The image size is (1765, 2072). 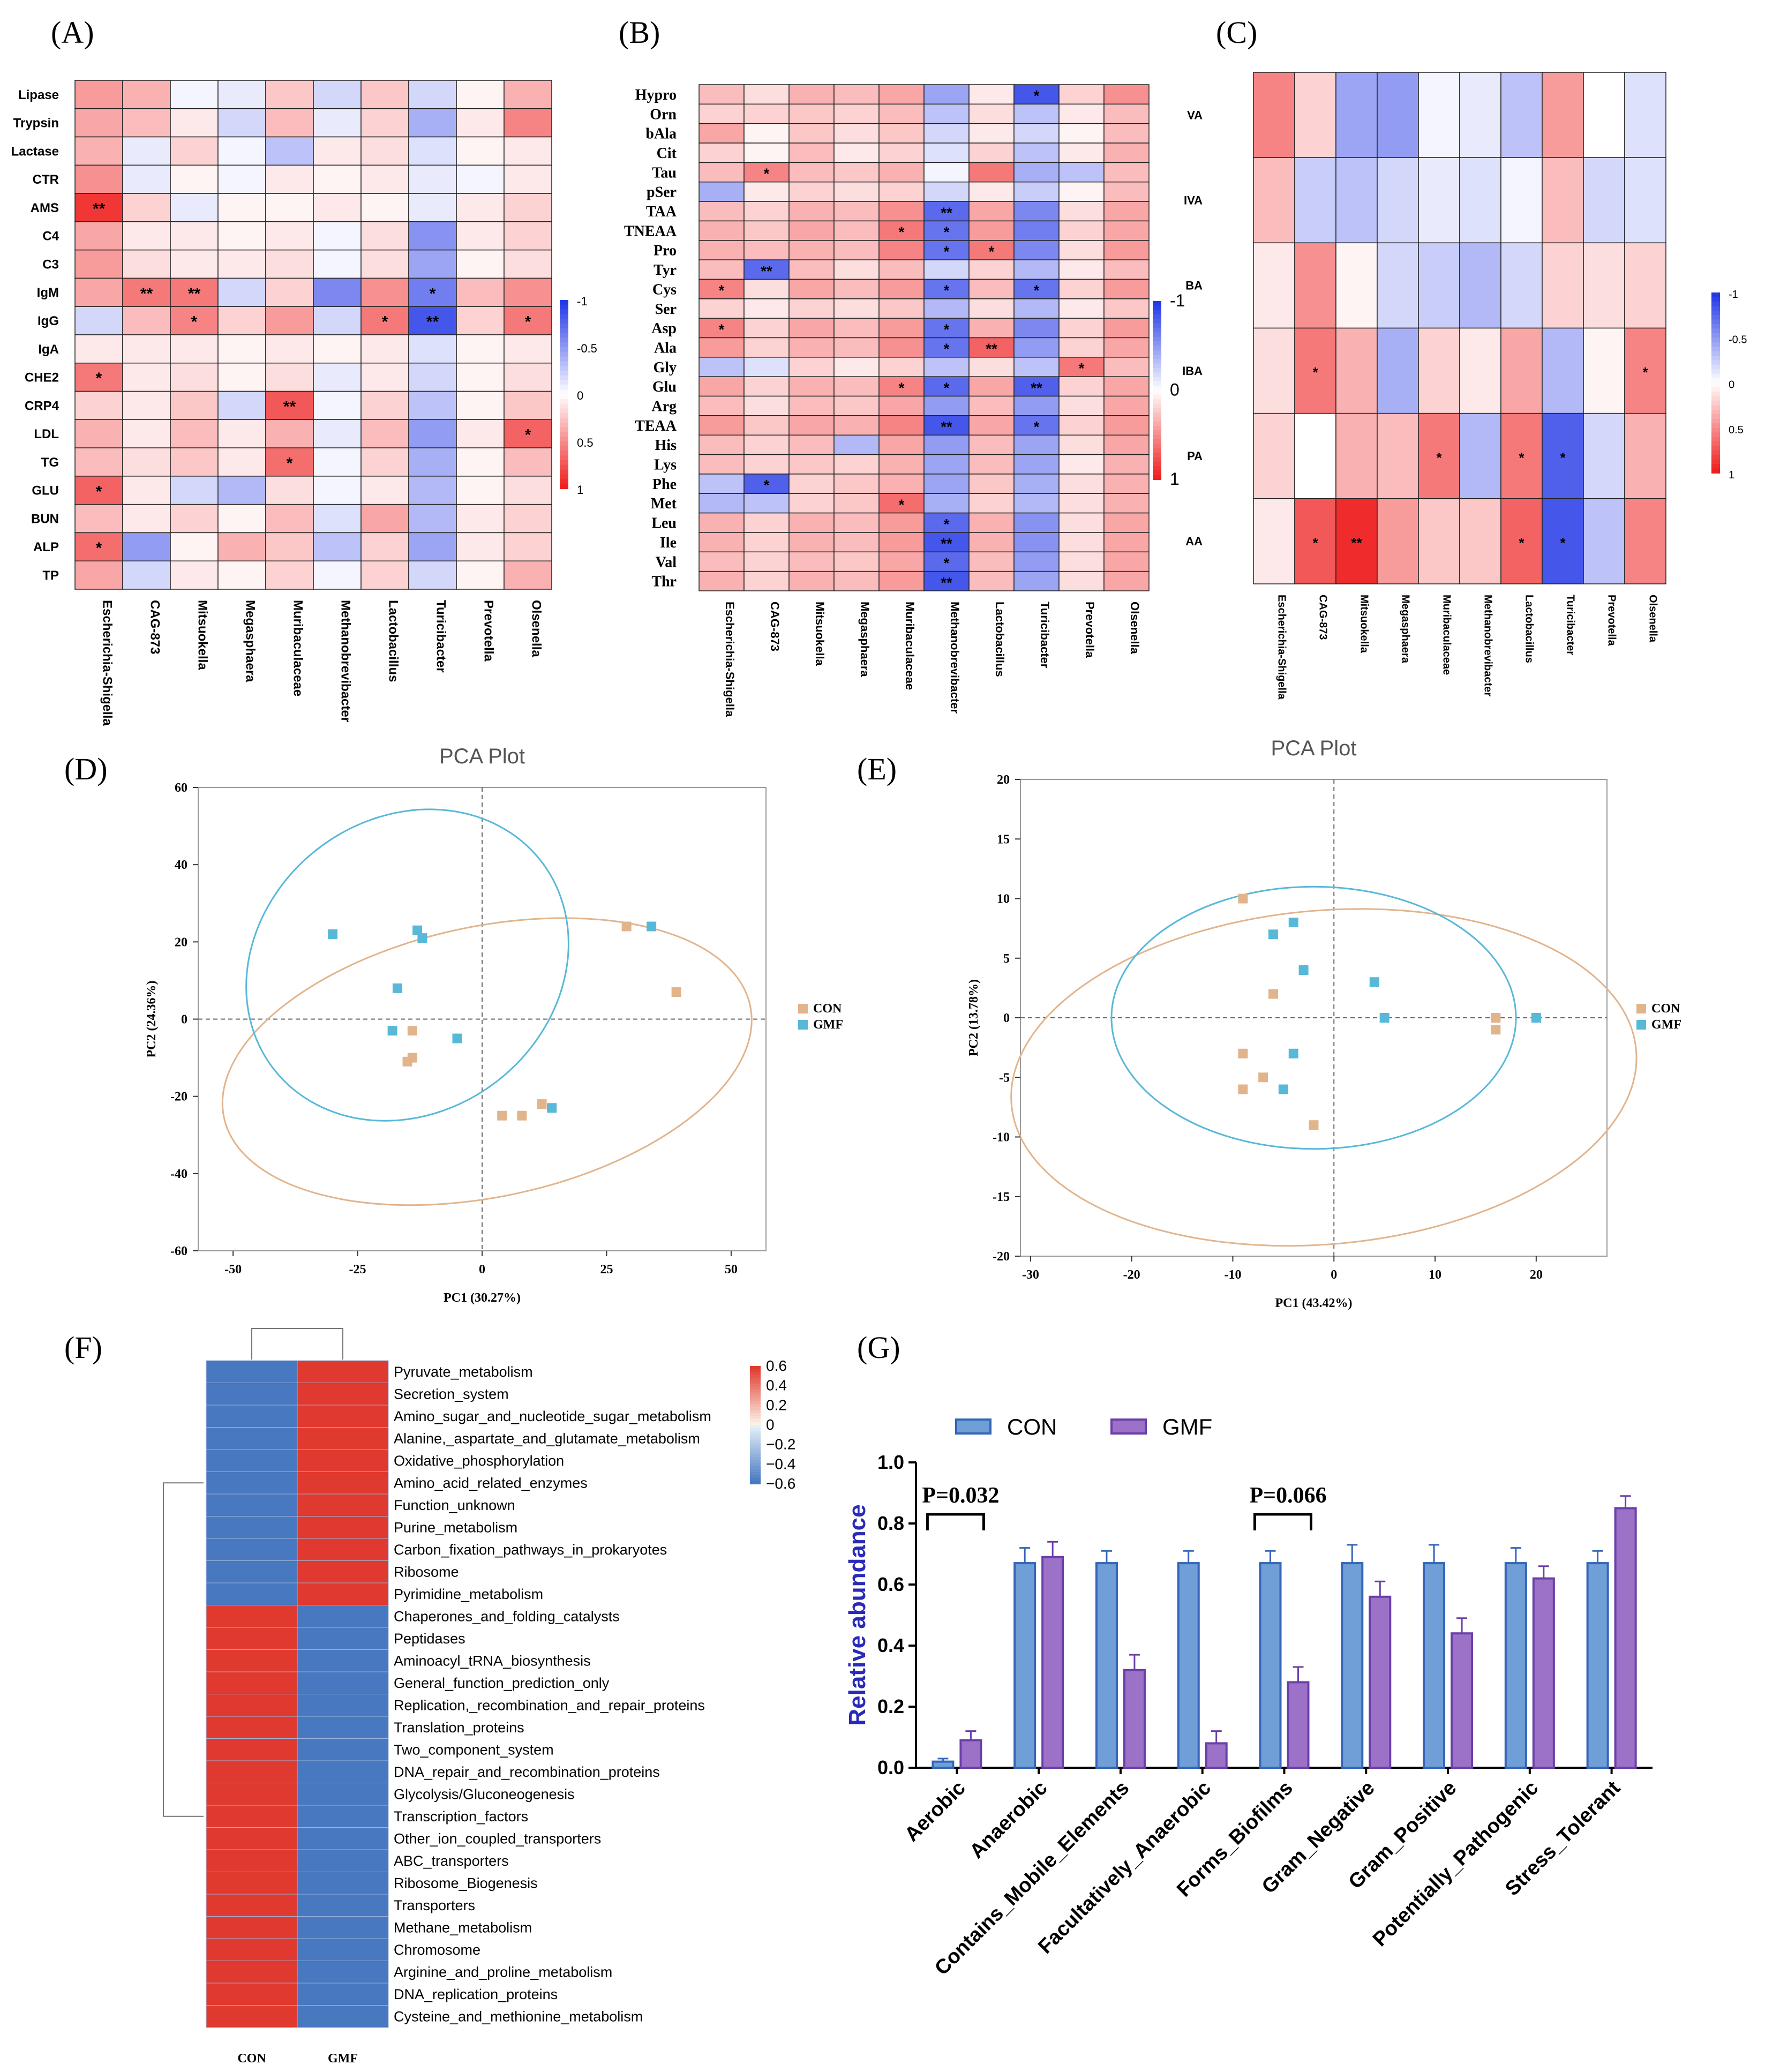 What do you see at coordinates (780, 1483) in the screenshot?
I see `colorbar-tick-label: −0.6` at bounding box center [780, 1483].